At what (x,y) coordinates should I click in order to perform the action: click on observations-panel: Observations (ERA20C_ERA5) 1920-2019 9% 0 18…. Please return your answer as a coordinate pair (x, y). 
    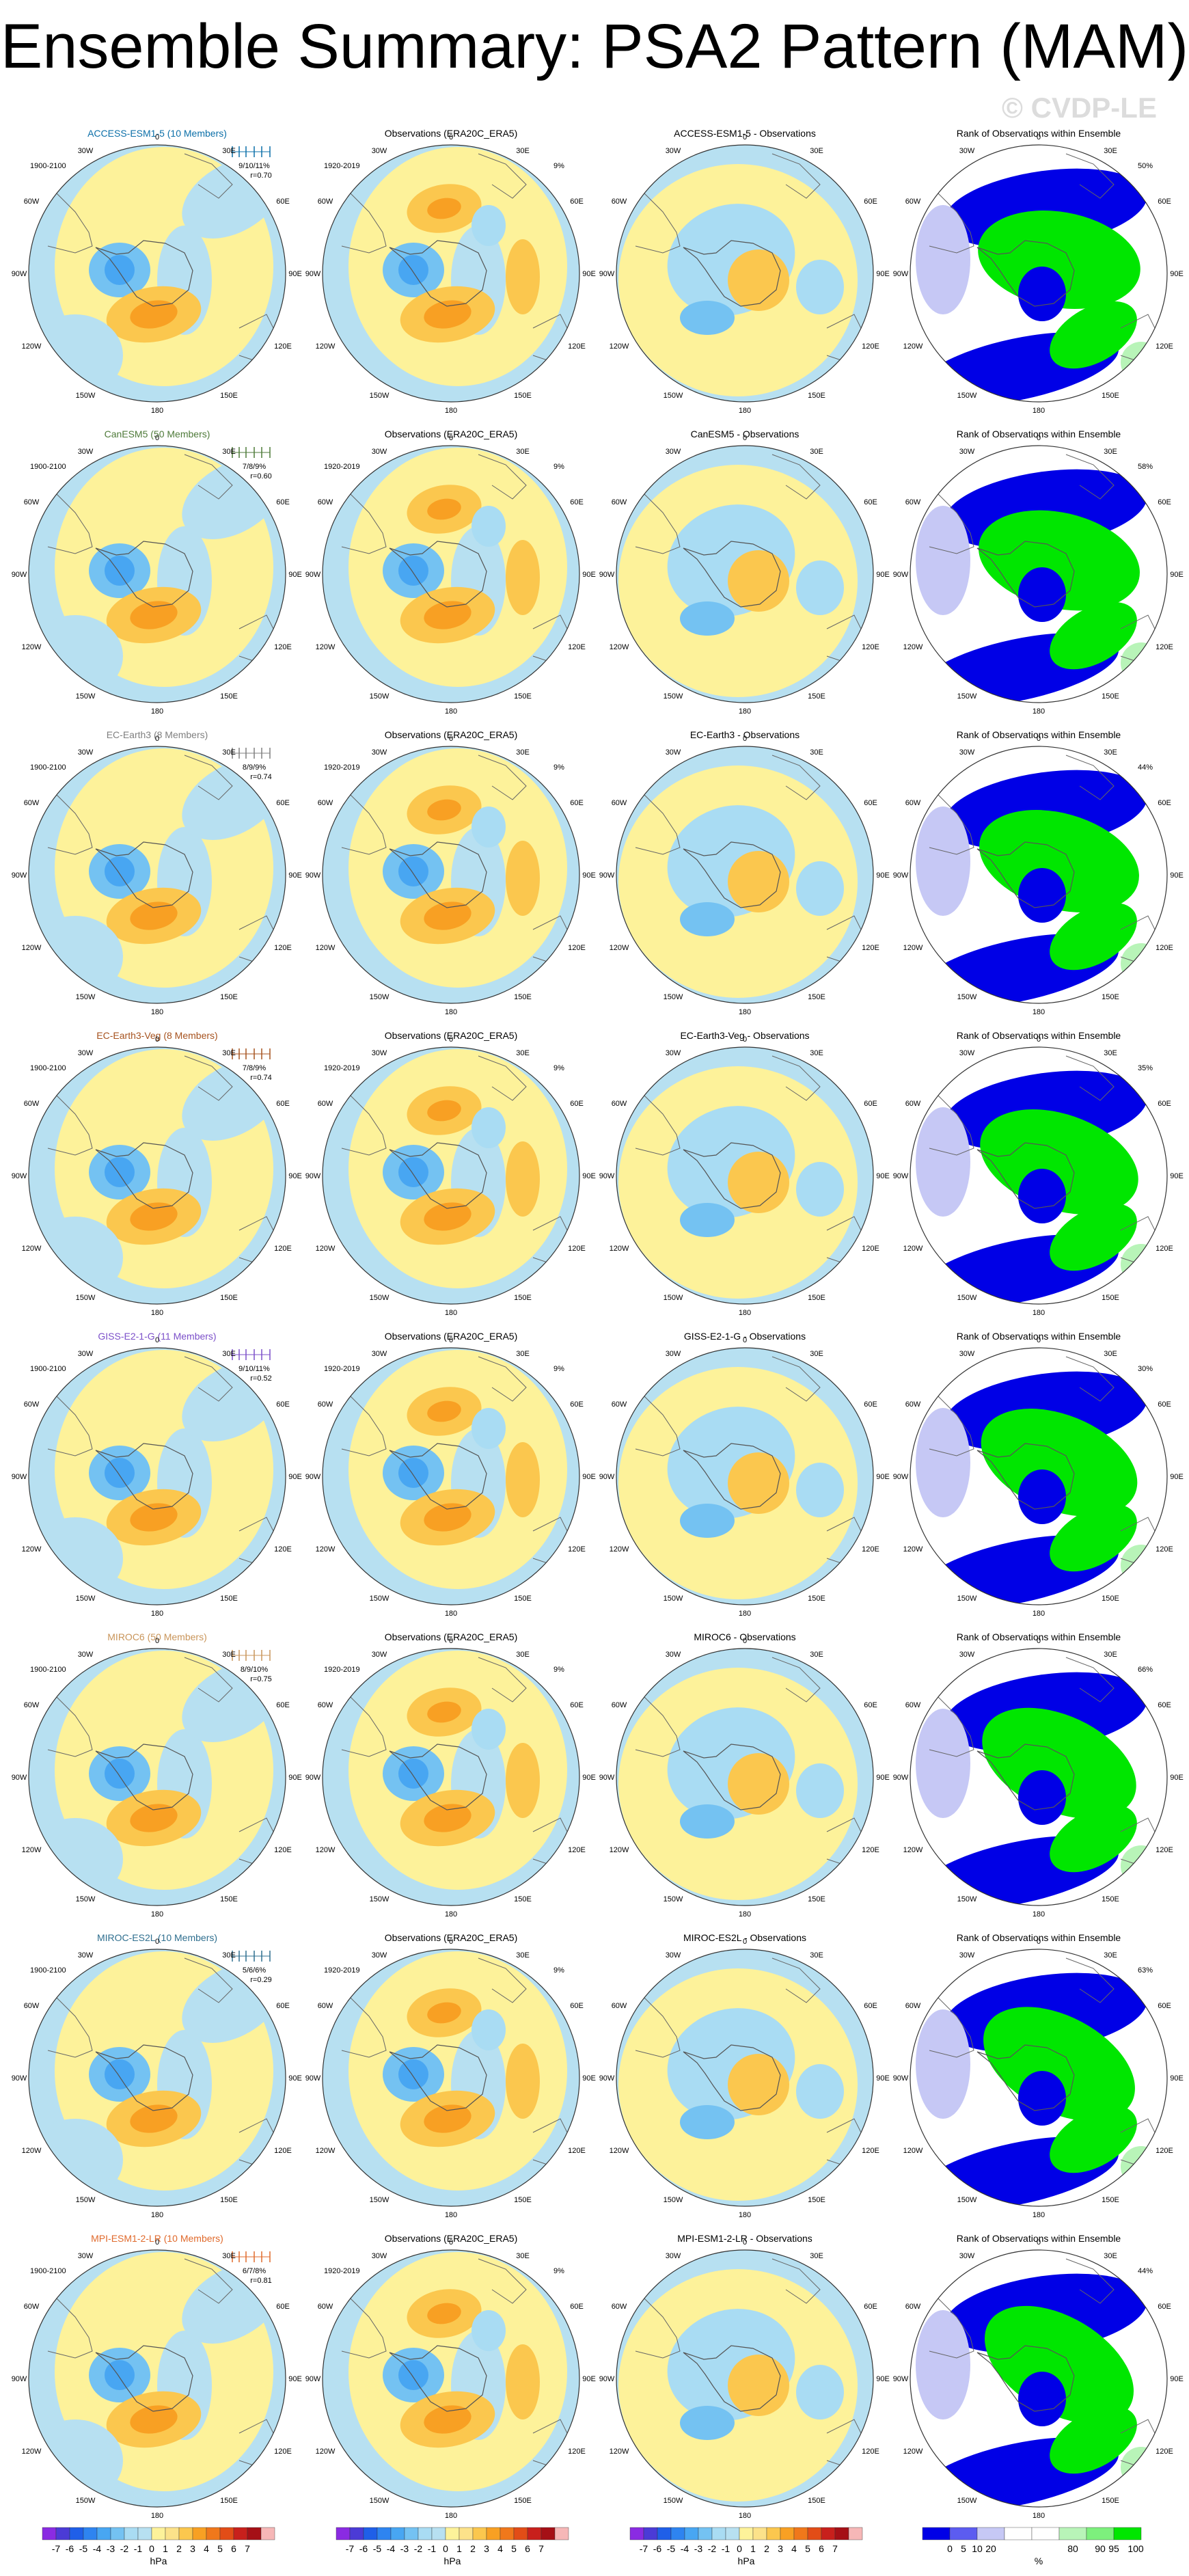
    Looking at the image, I should click on (450, 2377).